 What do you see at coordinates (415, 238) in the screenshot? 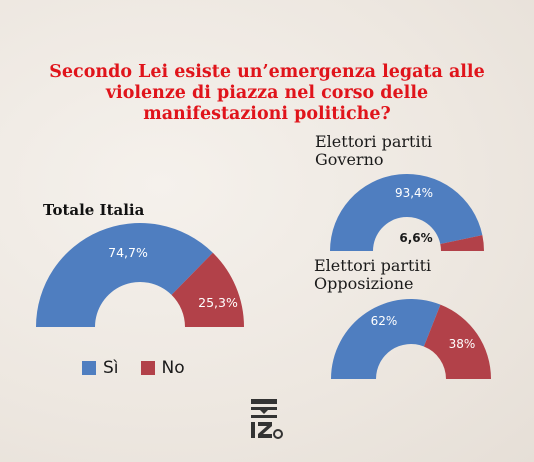
I see `governo-no-label: 6,6%` at bounding box center [415, 238].